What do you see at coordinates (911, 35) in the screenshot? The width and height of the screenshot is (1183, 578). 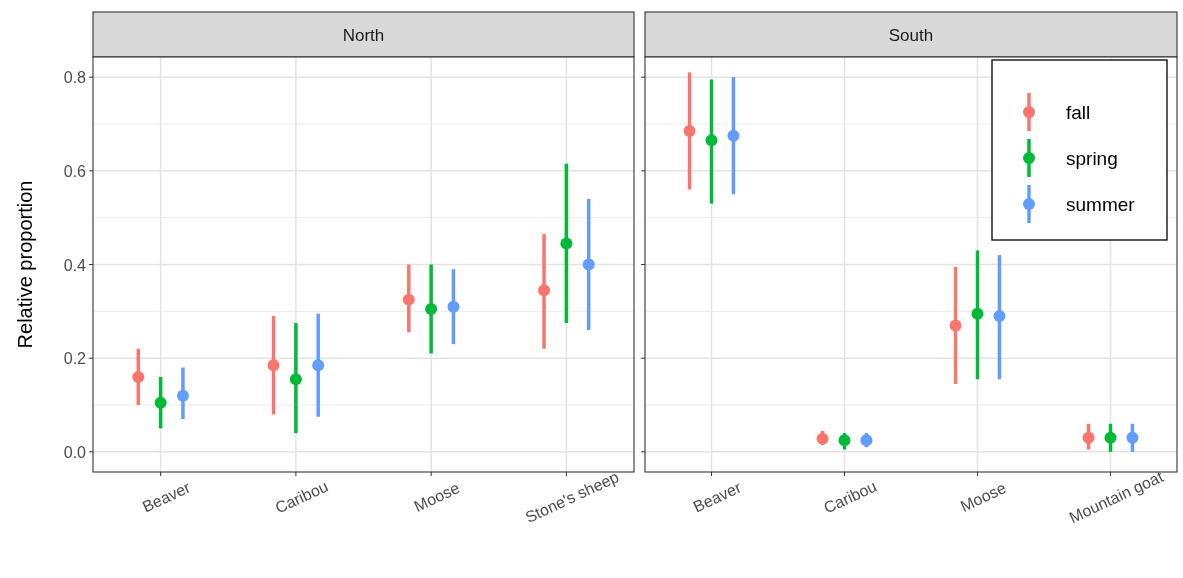 I see `chart-title: South` at bounding box center [911, 35].